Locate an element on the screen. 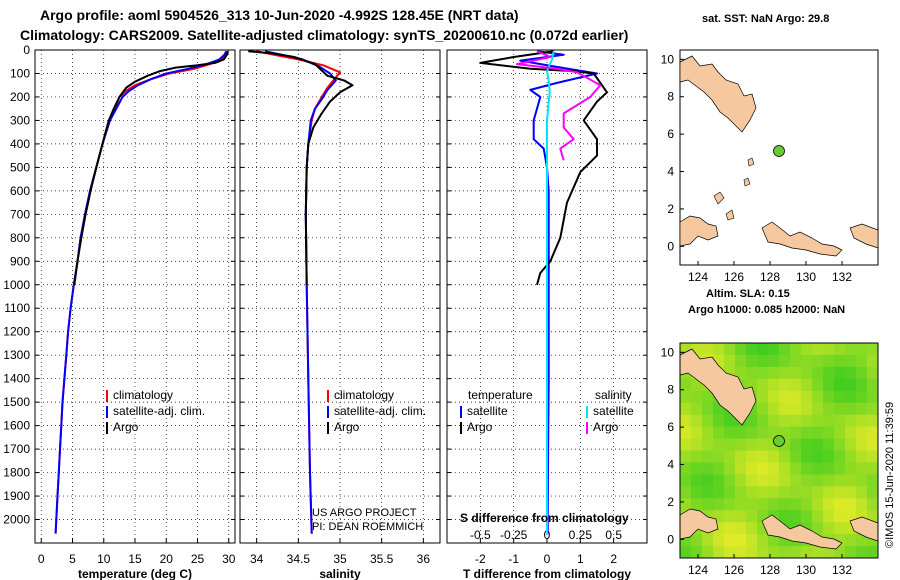 Image resolution: width=900 pixels, height=580 pixels. legend-clim-label: climatology is located at coordinates (143, 395).